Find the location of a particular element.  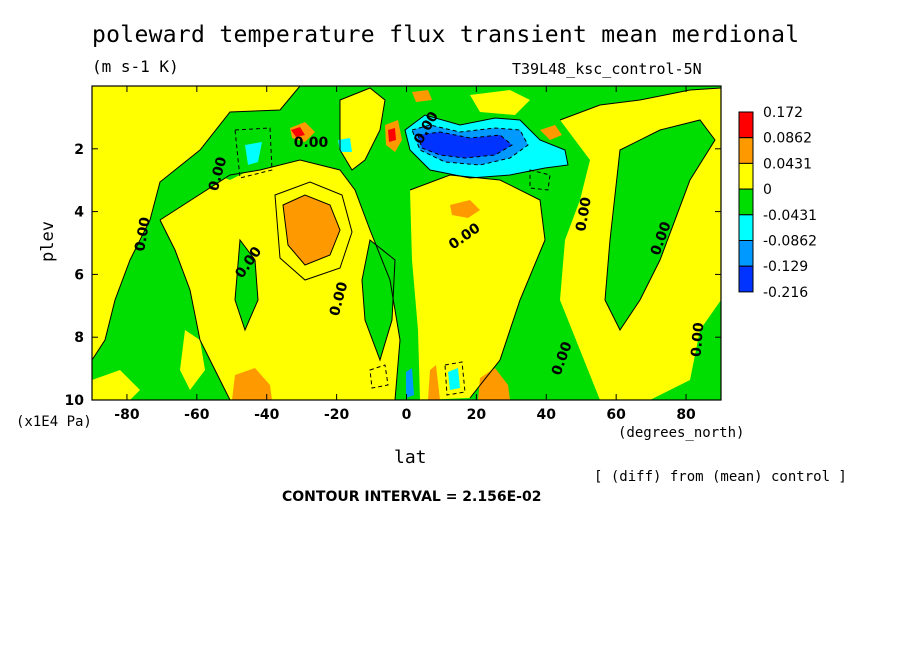

legend-level-label: -0.0431 is located at coordinates (790, 216).